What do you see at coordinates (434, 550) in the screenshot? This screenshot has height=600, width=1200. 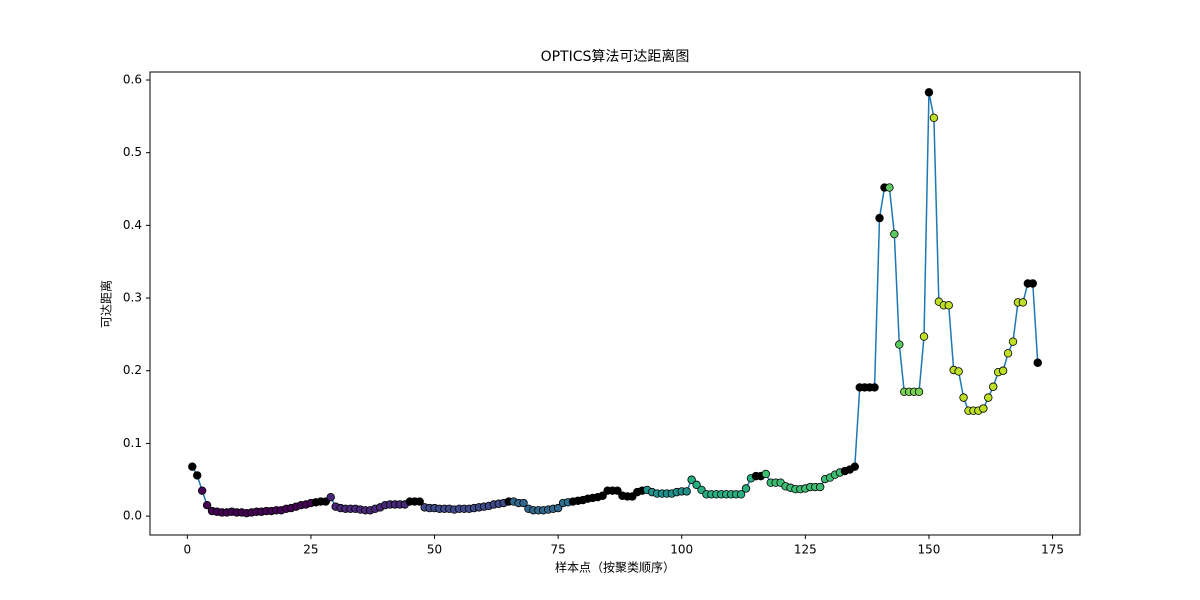 I see `x-tick-label: 50` at bounding box center [434, 550].